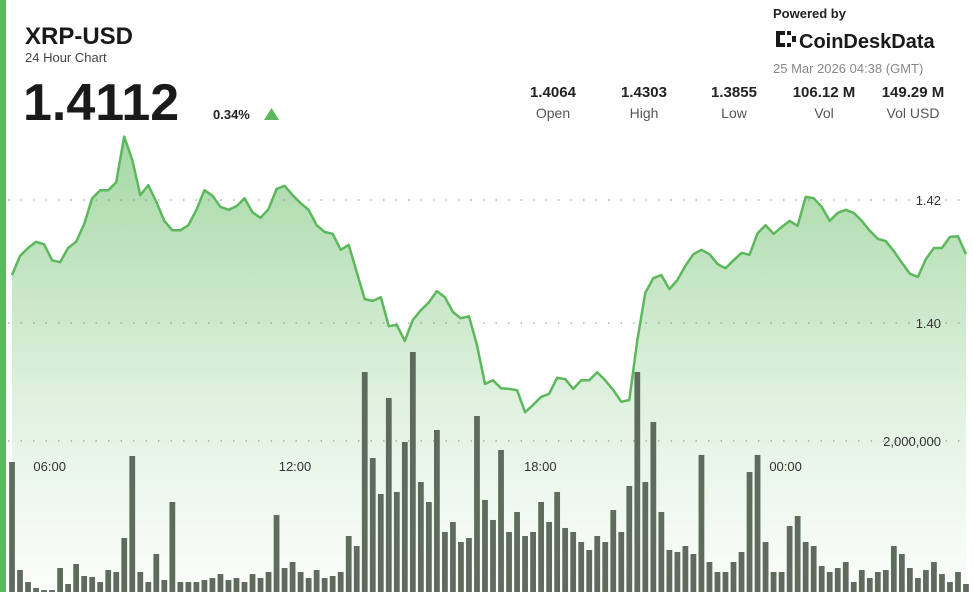 This screenshot has height=592, width=973. Describe the element at coordinates (848, 68) in the screenshot. I see `timestamp: 25 Mar 2026 04:38 (GMT)` at that location.